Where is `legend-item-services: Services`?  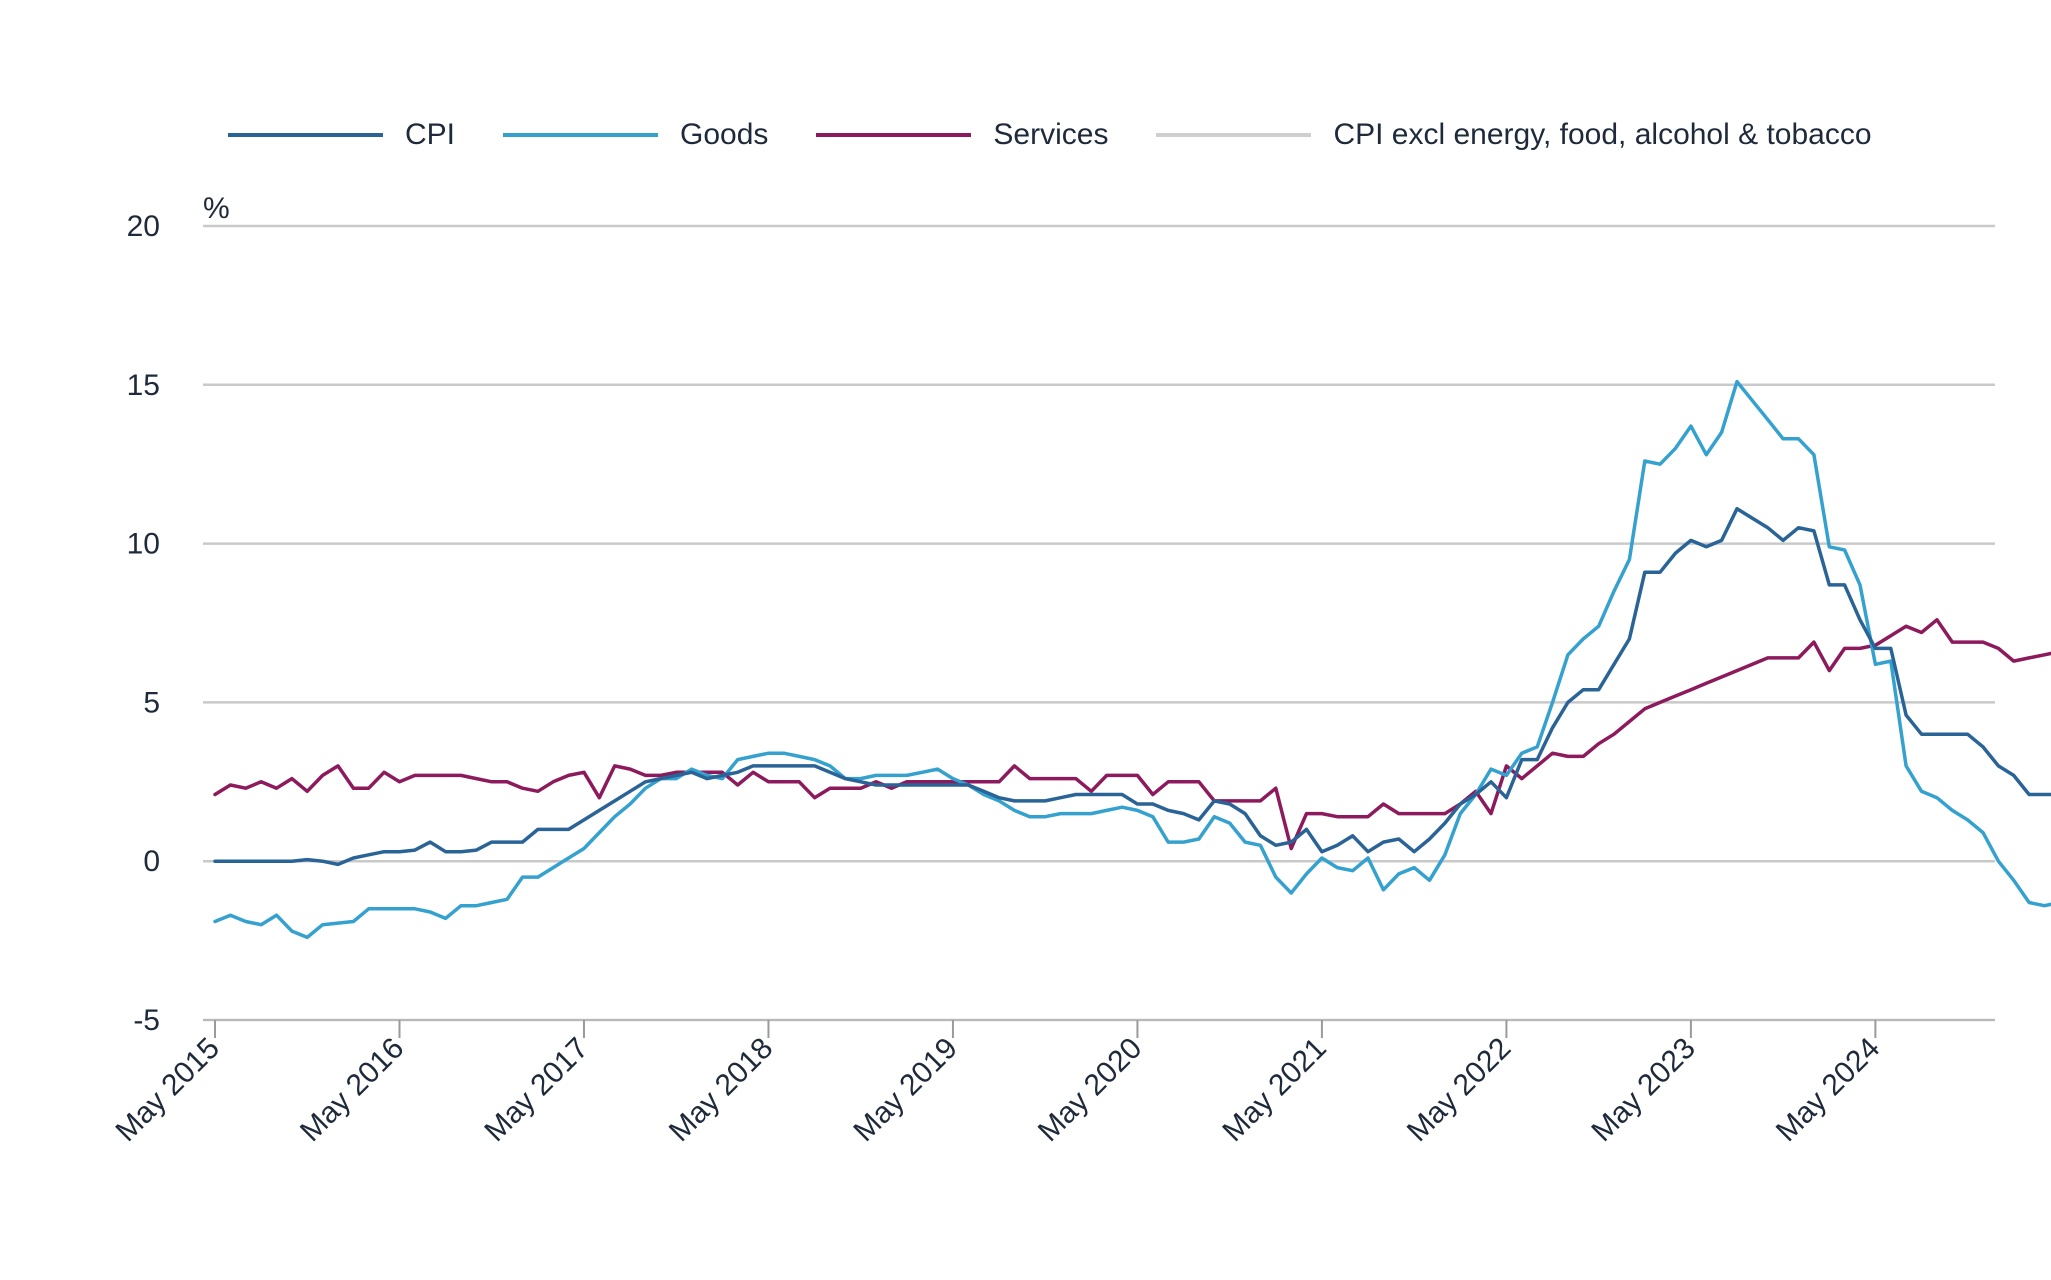
legend-item-services: Services is located at coordinates (962, 135).